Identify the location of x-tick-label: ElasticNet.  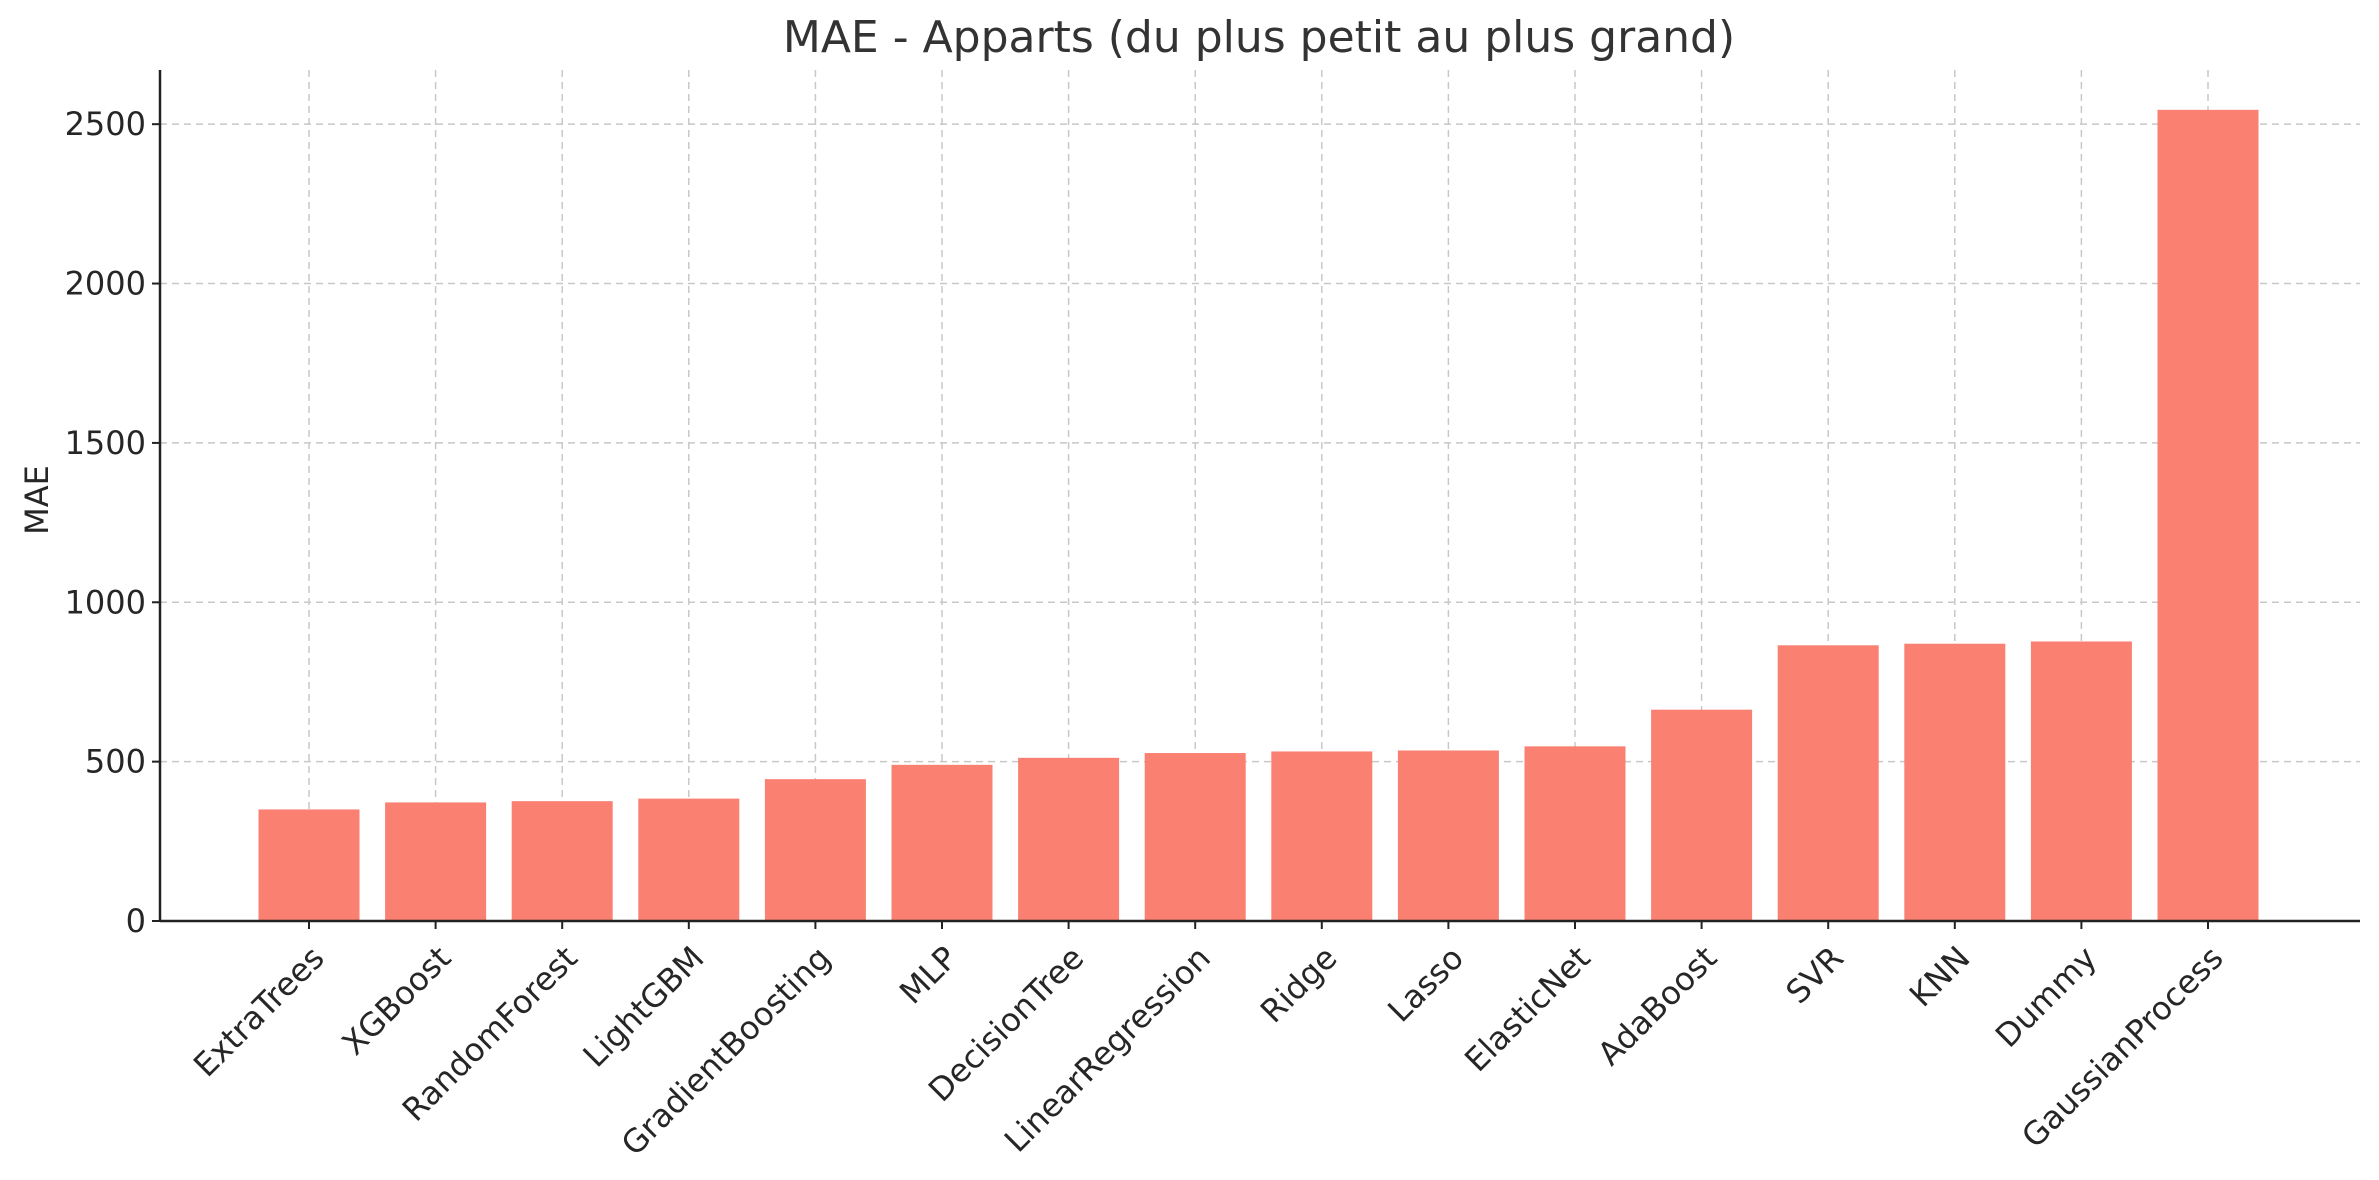
(1527, 1009).